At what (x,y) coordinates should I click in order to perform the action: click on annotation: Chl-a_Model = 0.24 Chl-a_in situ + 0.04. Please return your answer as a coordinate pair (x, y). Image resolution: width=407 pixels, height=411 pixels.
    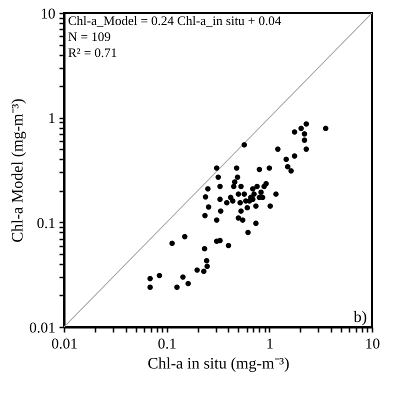
    Looking at the image, I should click on (175, 20).